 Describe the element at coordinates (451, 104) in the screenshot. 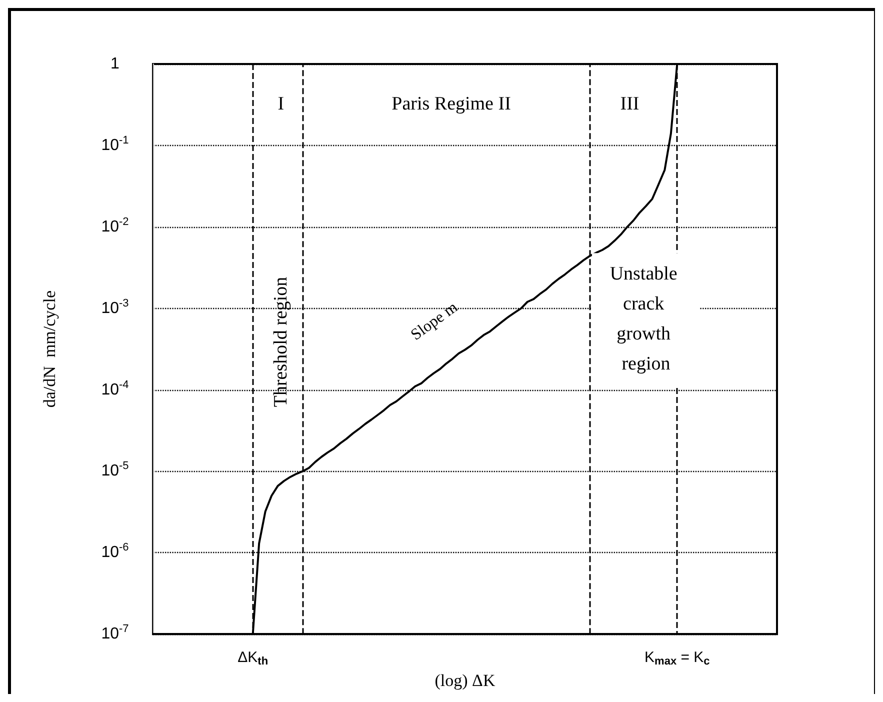

I see `annotation: Paris Regime II` at that location.